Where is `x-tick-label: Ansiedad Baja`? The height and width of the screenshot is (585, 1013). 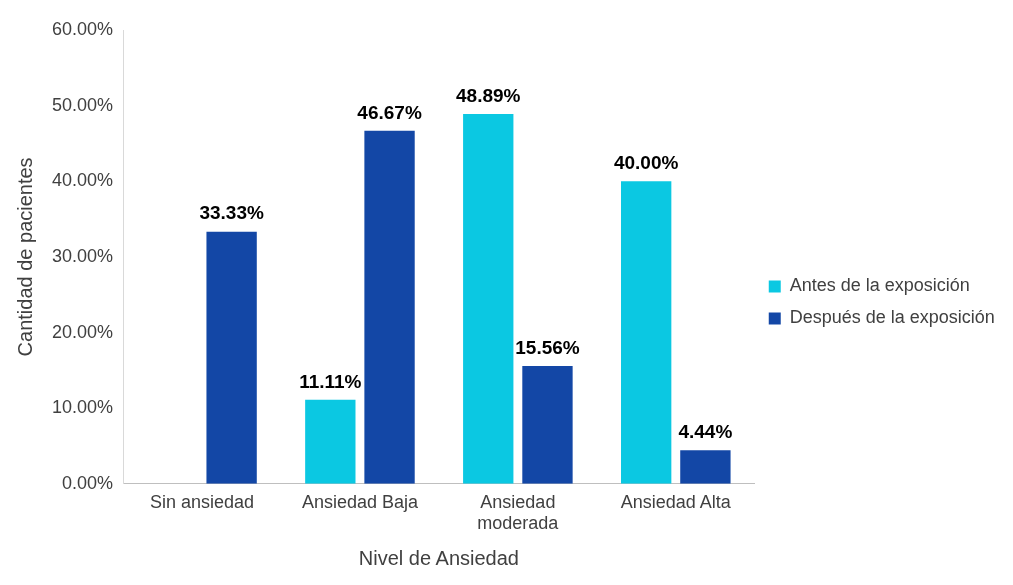 x-tick-label: Ansiedad Baja is located at coordinates (360, 501).